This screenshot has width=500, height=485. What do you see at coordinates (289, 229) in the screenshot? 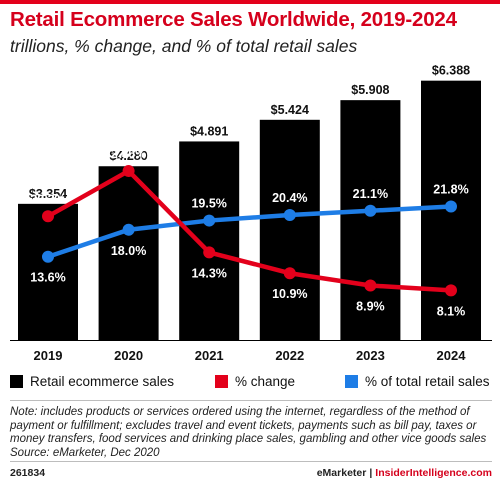
I see `bar-2022` at bounding box center [289, 229].